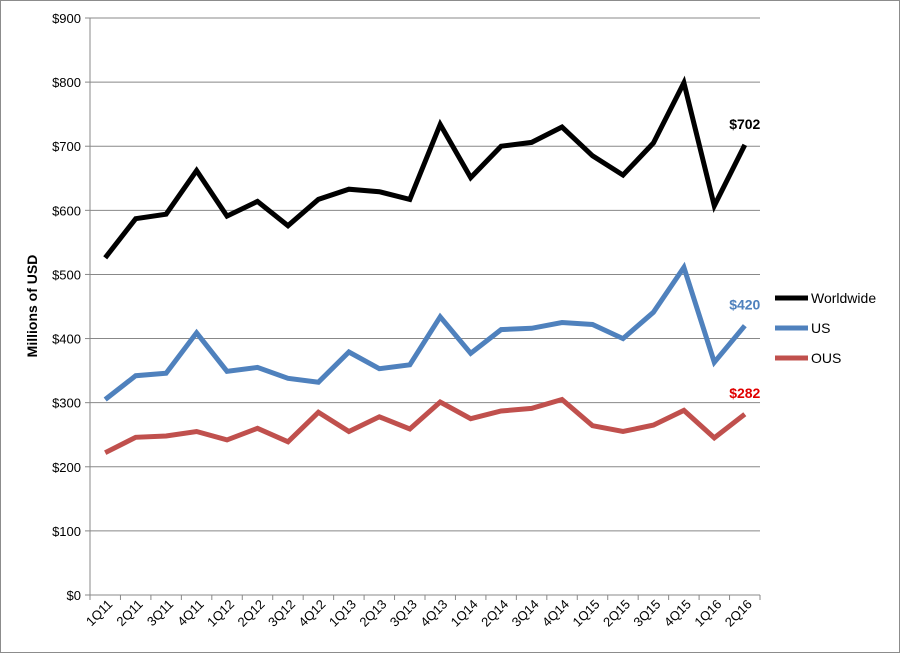 This screenshot has height=653, width=900. Describe the element at coordinates (66, 339) in the screenshot. I see `y-tick-label: $400` at that location.